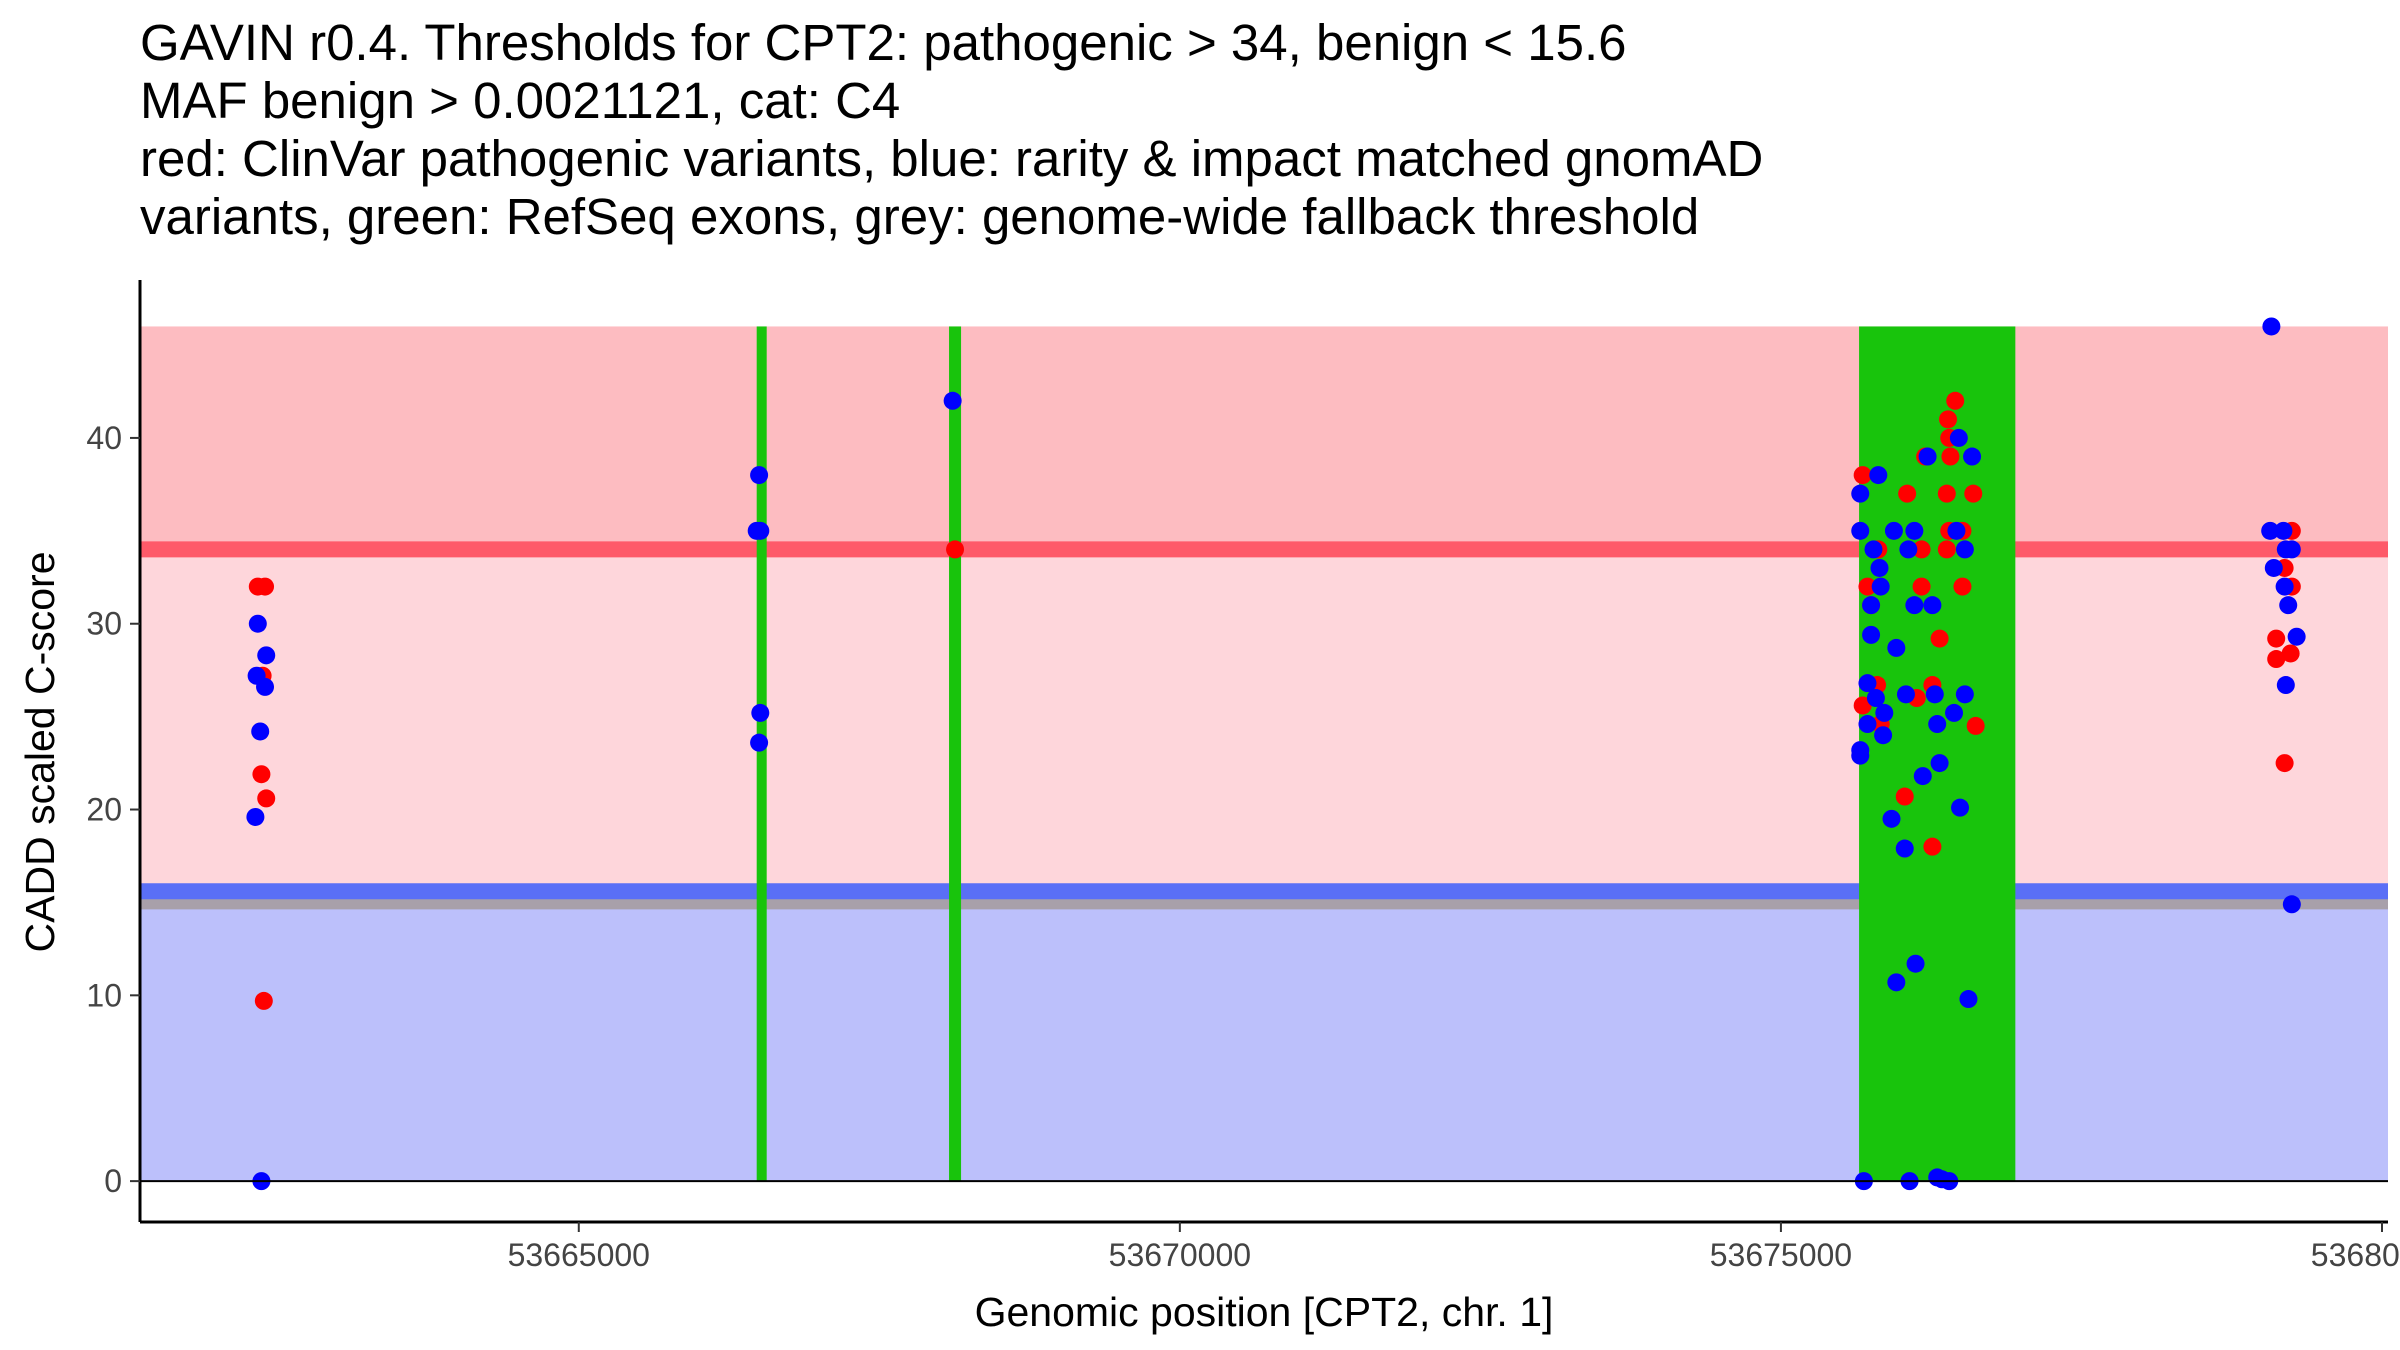  Describe the element at coordinates (1781, 1255) in the screenshot. I see `x-tick-label: 53675000` at that location.